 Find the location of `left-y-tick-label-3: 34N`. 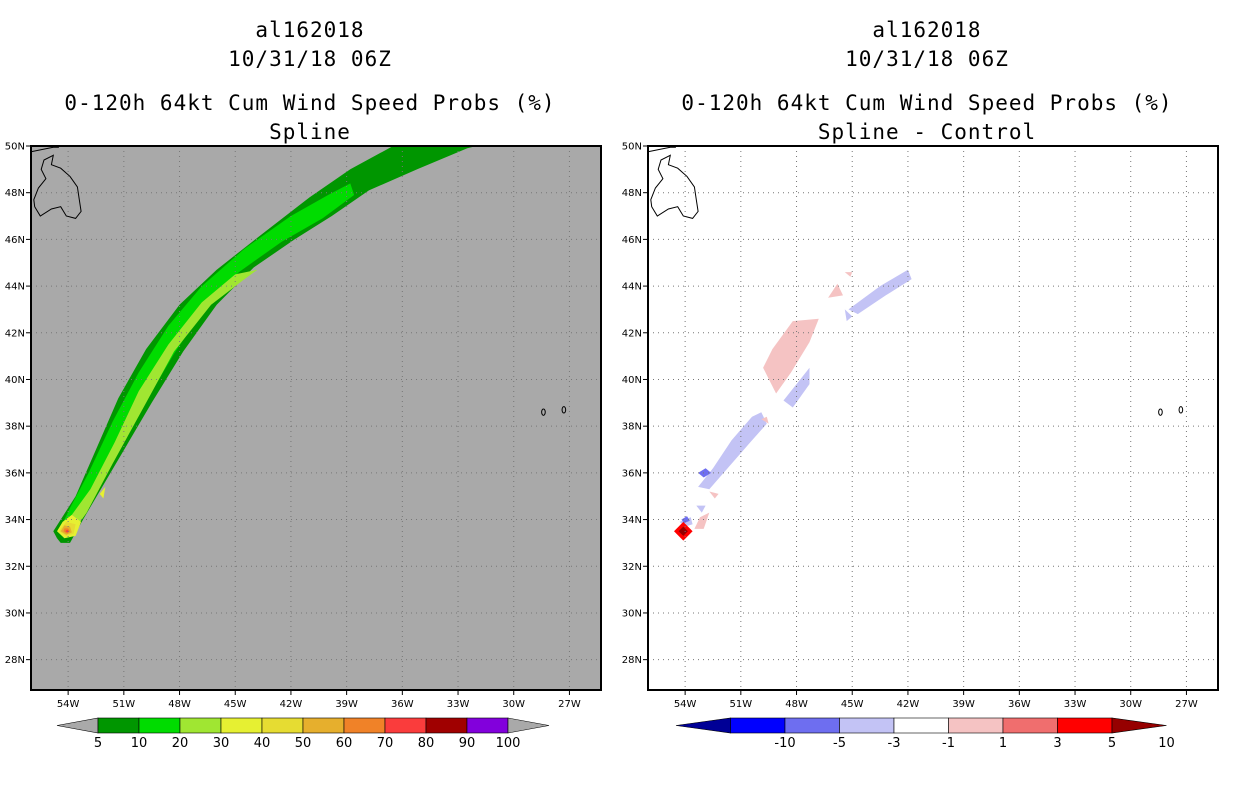

left-y-tick-label-3: 34N is located at coordinates (15, 520).